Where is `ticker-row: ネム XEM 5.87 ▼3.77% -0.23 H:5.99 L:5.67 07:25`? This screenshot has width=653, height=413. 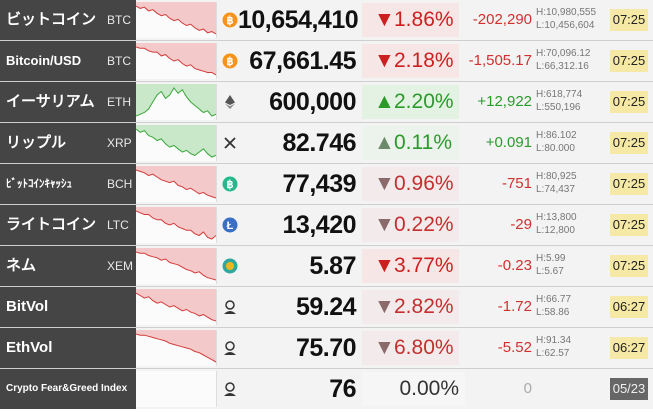 ticker-row: ネム XEM 5.87 ▼3.77% -0.23 H:5.99 L:5.67 07:25 is located at coordinates (326, 266).